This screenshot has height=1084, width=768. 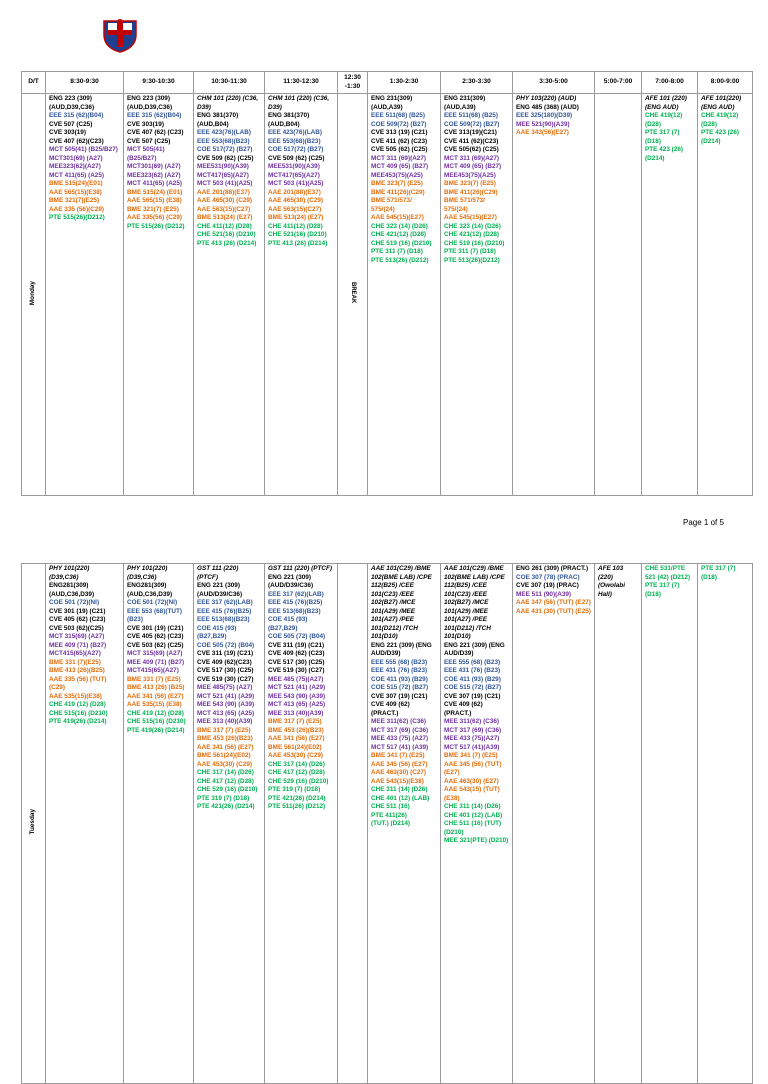 What do you see at coordinates (155, 132) in the screenshot?
I see `course-entry: CVE 407 (62) (C23)` at bounding box center [155, 132].